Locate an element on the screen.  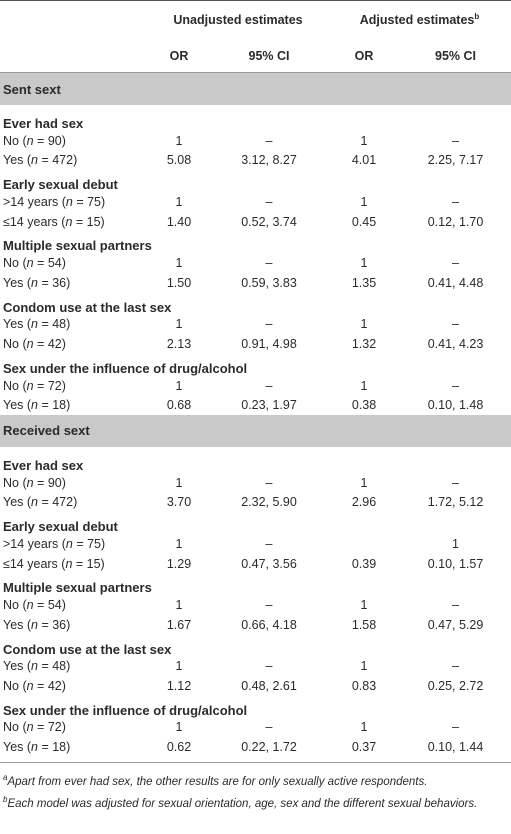
unadjusted-or: 3.70 is located at coordinates (179, 502).